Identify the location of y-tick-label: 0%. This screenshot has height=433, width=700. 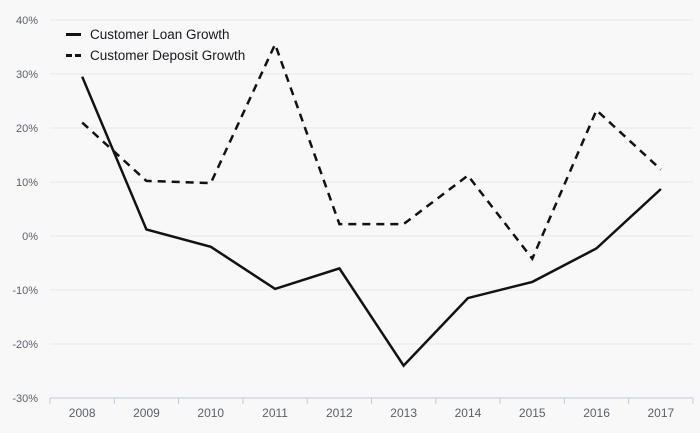
(30, 237).